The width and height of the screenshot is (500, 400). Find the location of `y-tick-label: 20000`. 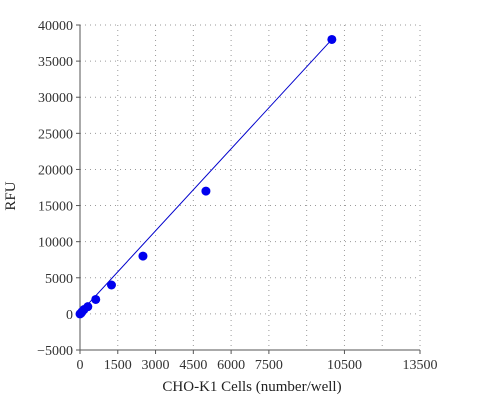

y-tick-label: 20000 is located at coordinates (55, 170).